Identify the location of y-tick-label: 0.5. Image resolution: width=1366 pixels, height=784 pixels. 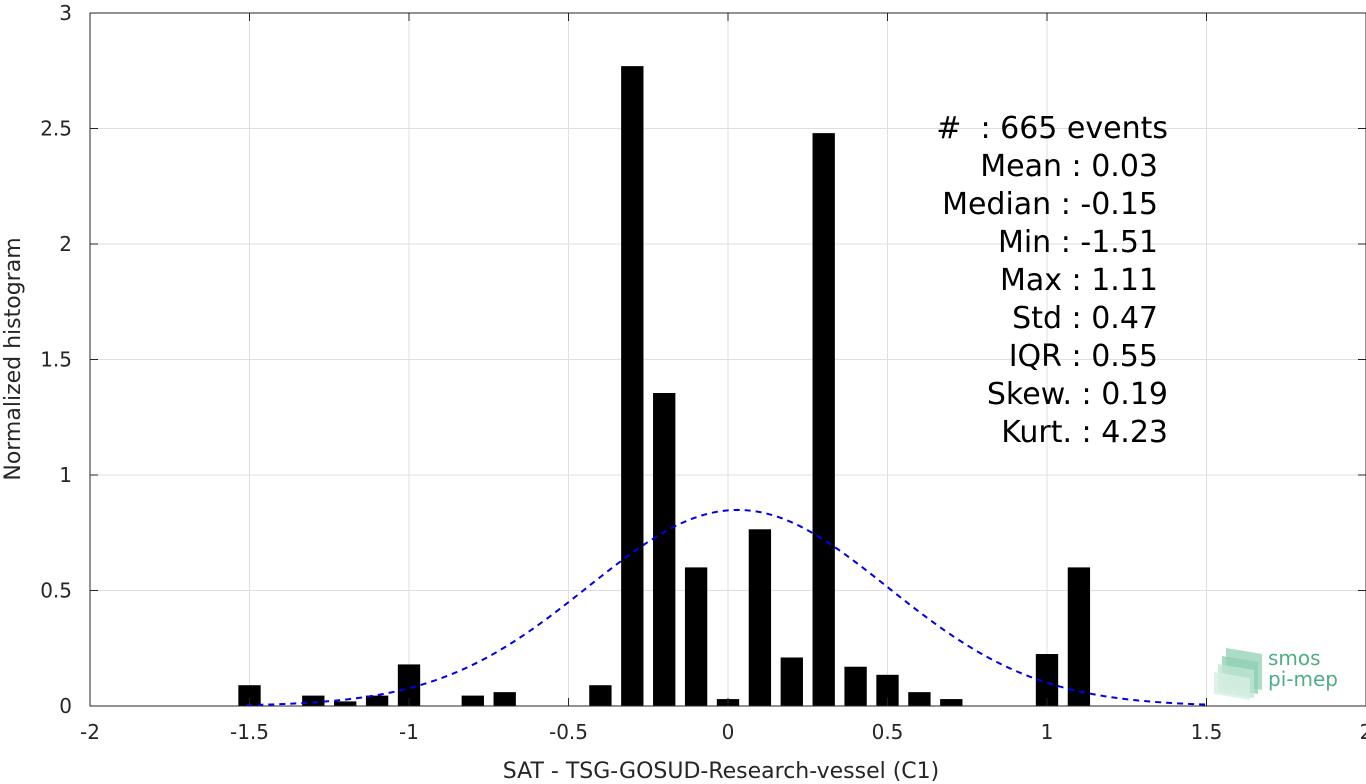
(56, 591).